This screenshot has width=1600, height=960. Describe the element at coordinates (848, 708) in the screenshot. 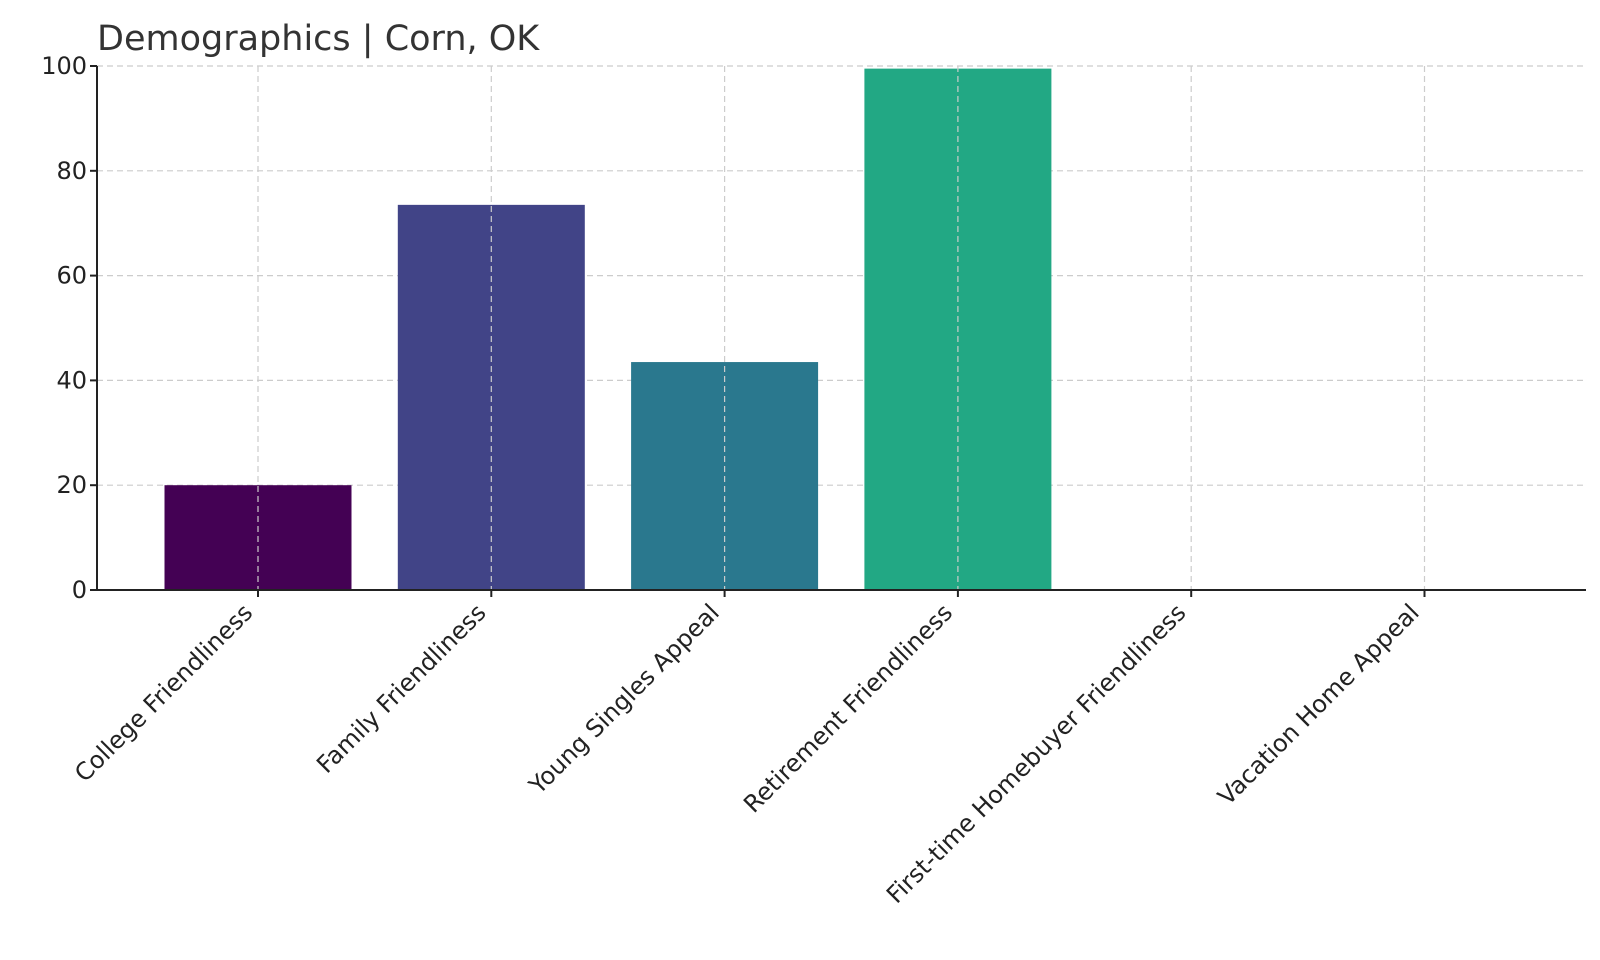

I see `x-tick-label: Retirement Friendliness` at that location.